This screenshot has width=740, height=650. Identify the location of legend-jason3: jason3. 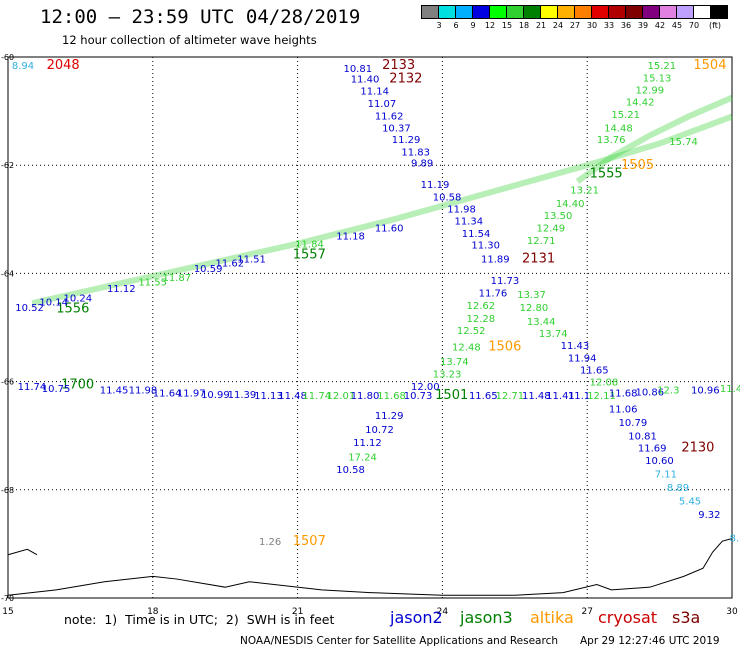
(486, 617).